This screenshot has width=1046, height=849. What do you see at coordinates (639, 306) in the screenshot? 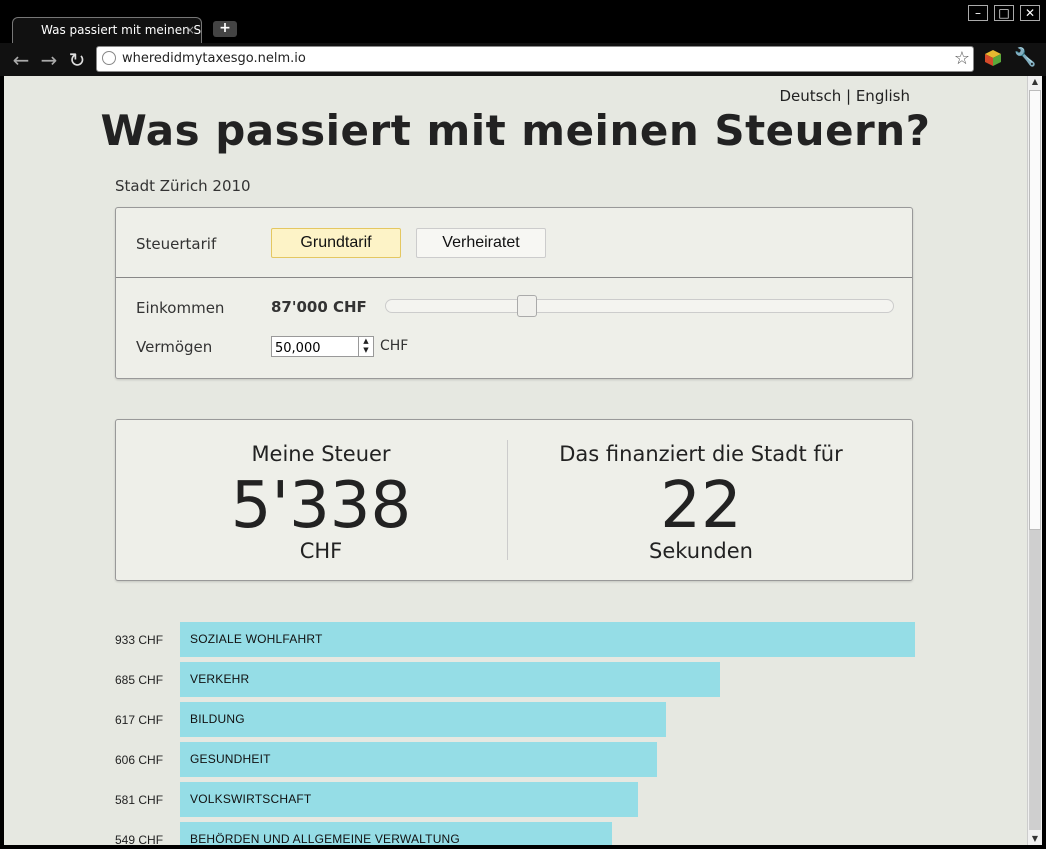
I see `income-slider` at bounding box center [639, 306].